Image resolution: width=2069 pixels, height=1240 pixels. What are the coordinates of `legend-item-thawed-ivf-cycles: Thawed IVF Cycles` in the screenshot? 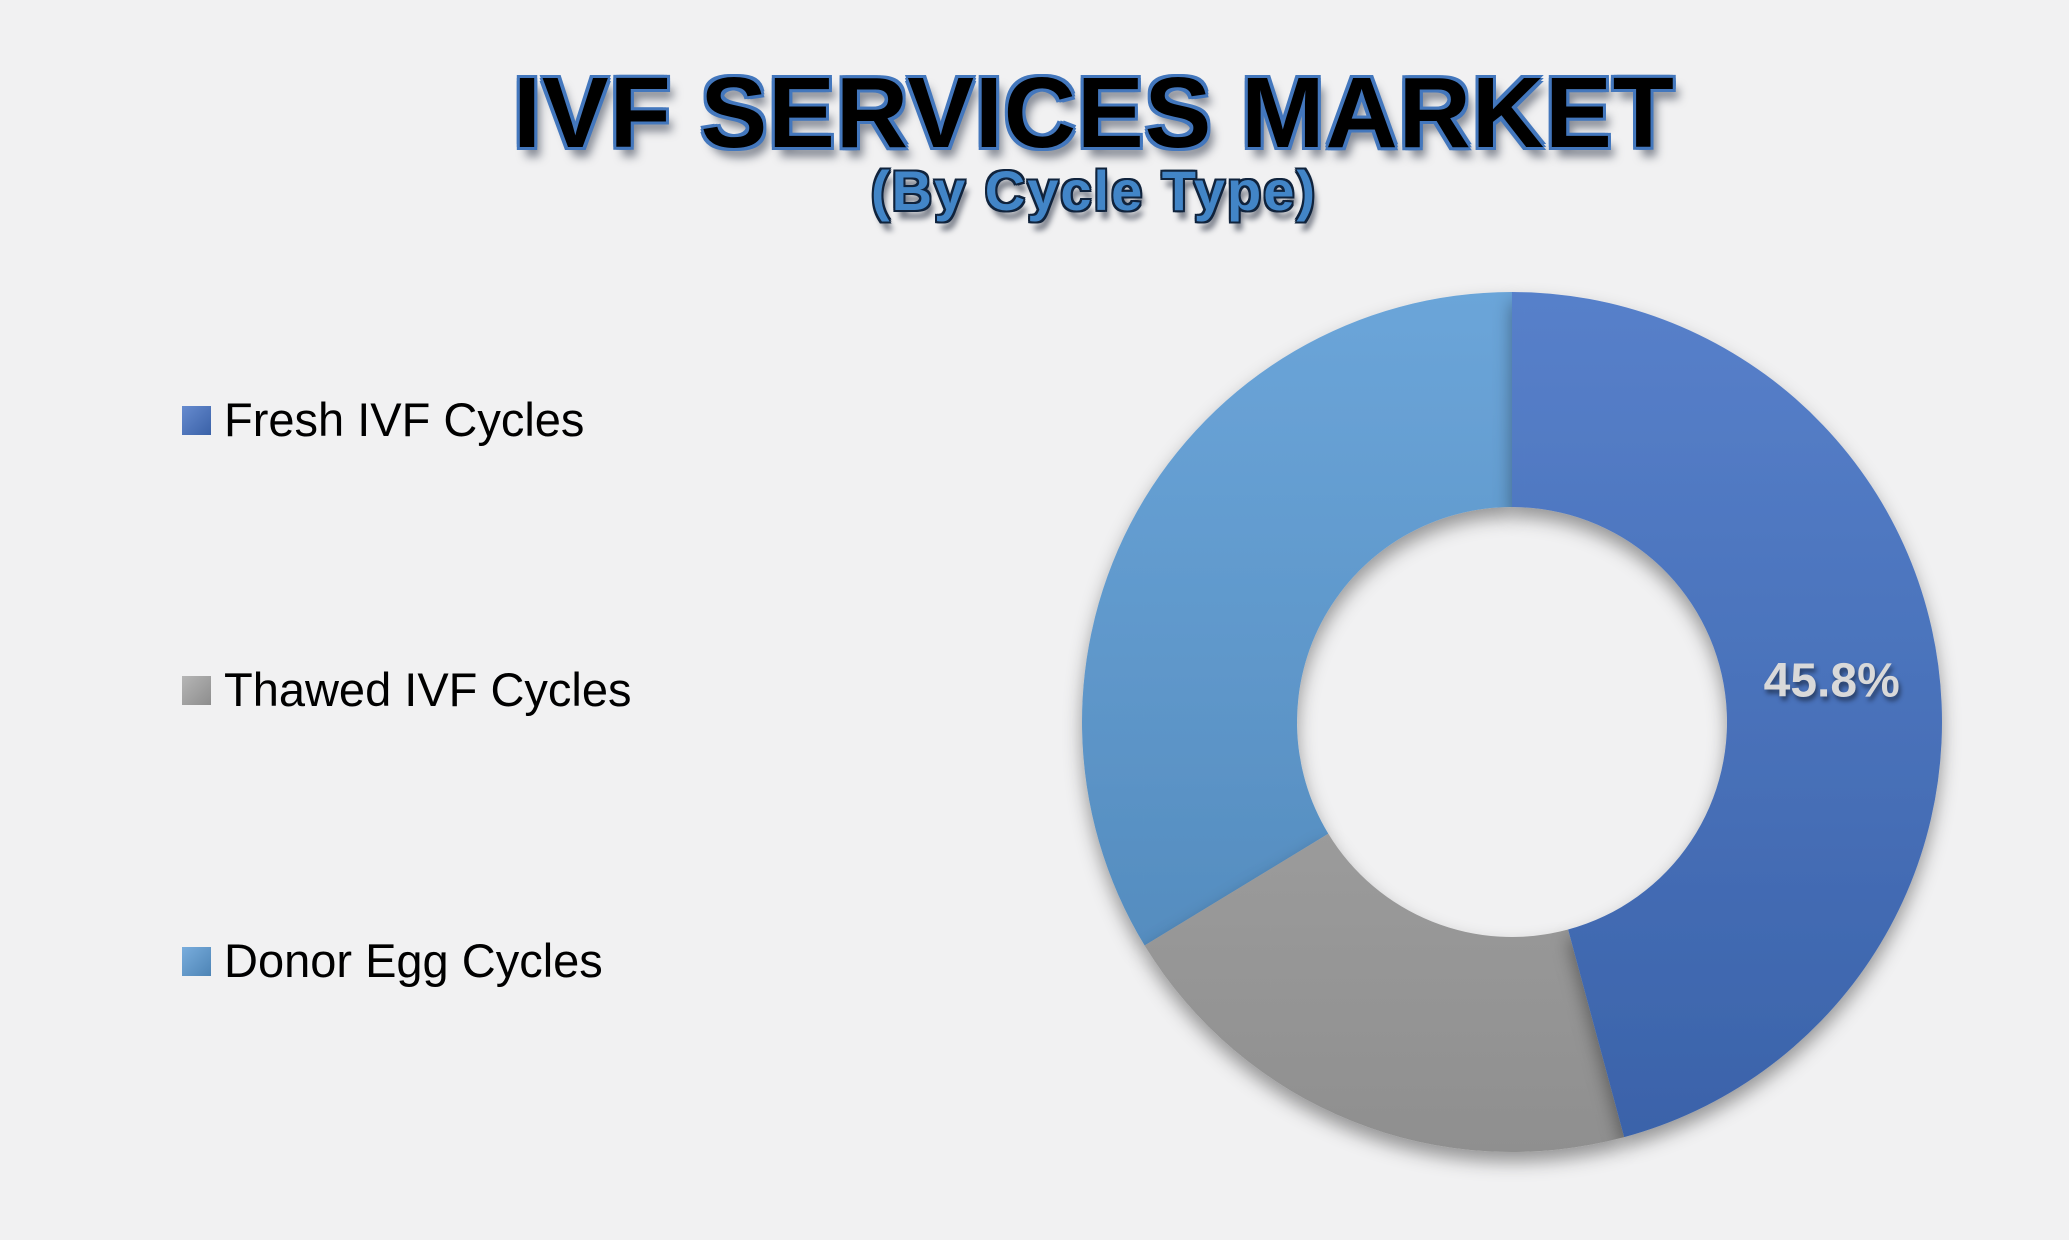 It's located at (406, 690).